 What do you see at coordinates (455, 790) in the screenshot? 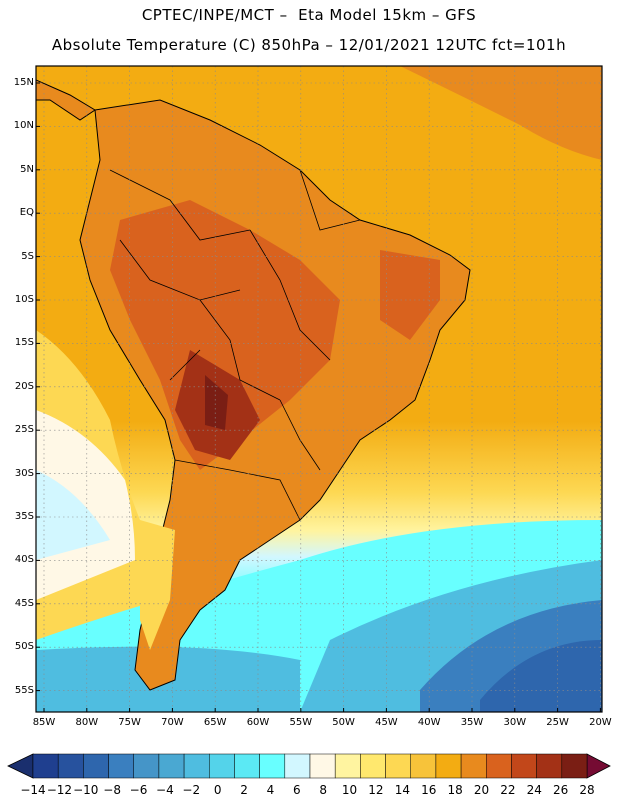
I see `colorbar-label: 18` at bounding box center [455, 790].